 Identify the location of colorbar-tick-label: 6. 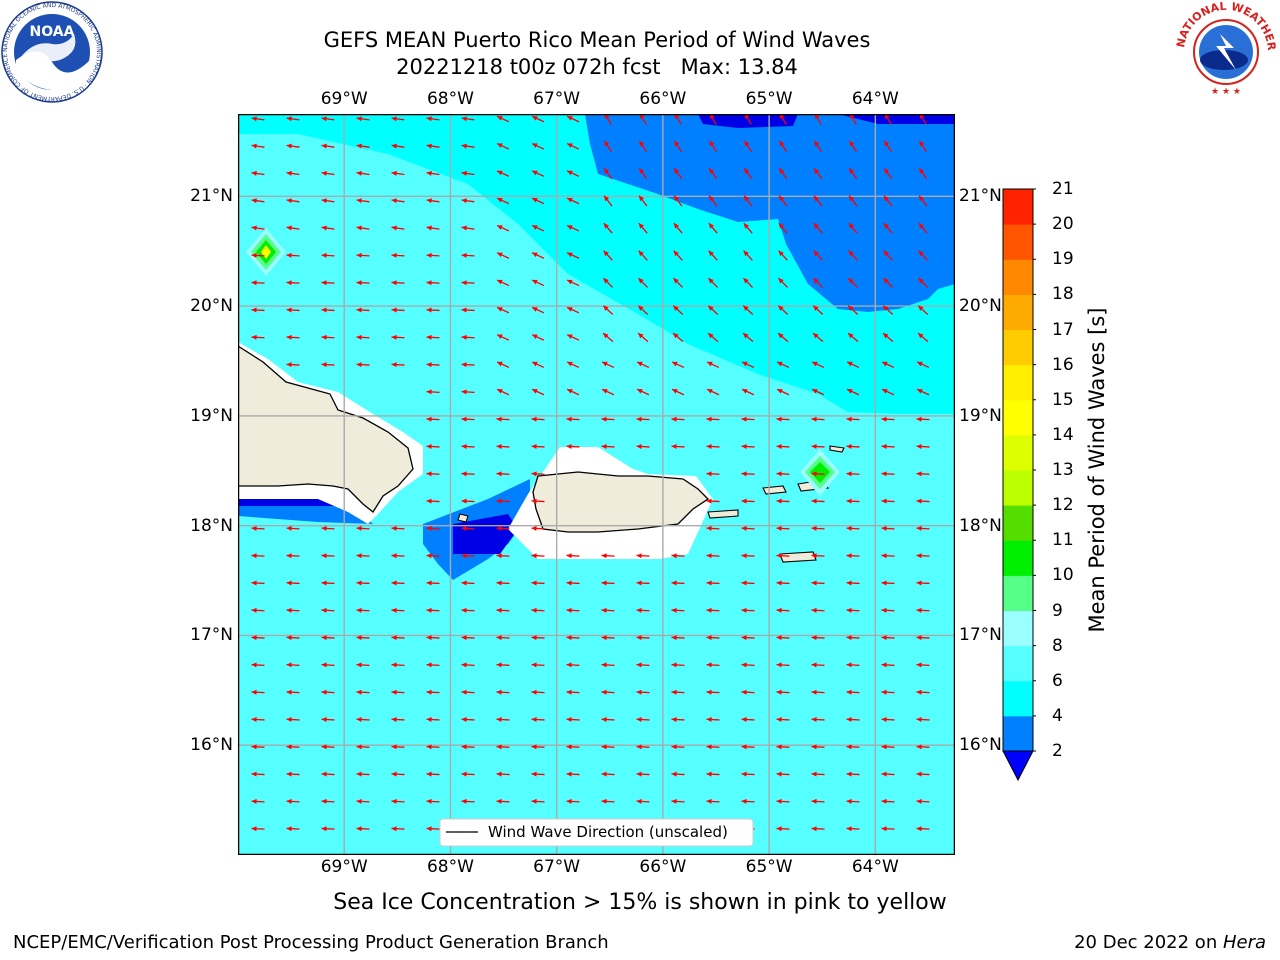
(1057, 680).